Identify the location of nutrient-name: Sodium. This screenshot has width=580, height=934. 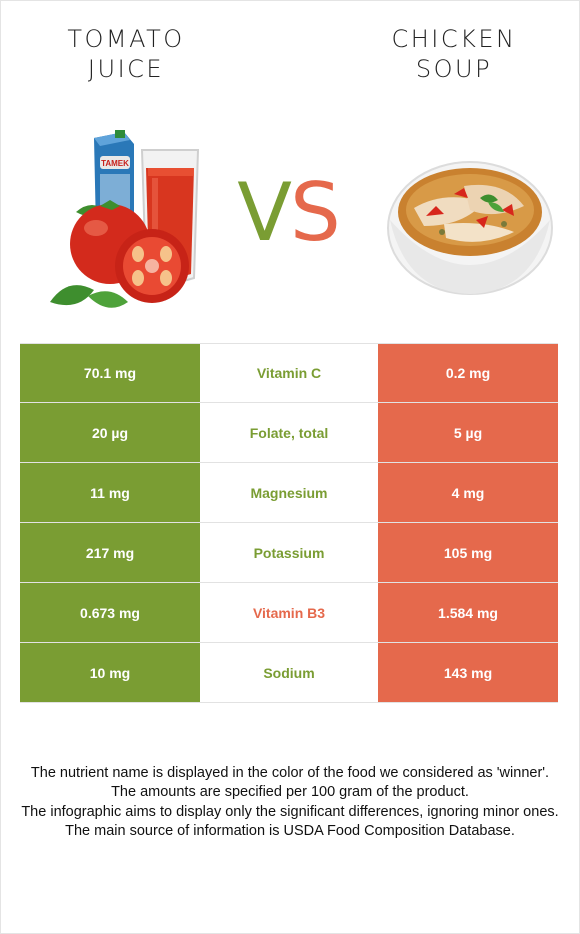
(289, 672).